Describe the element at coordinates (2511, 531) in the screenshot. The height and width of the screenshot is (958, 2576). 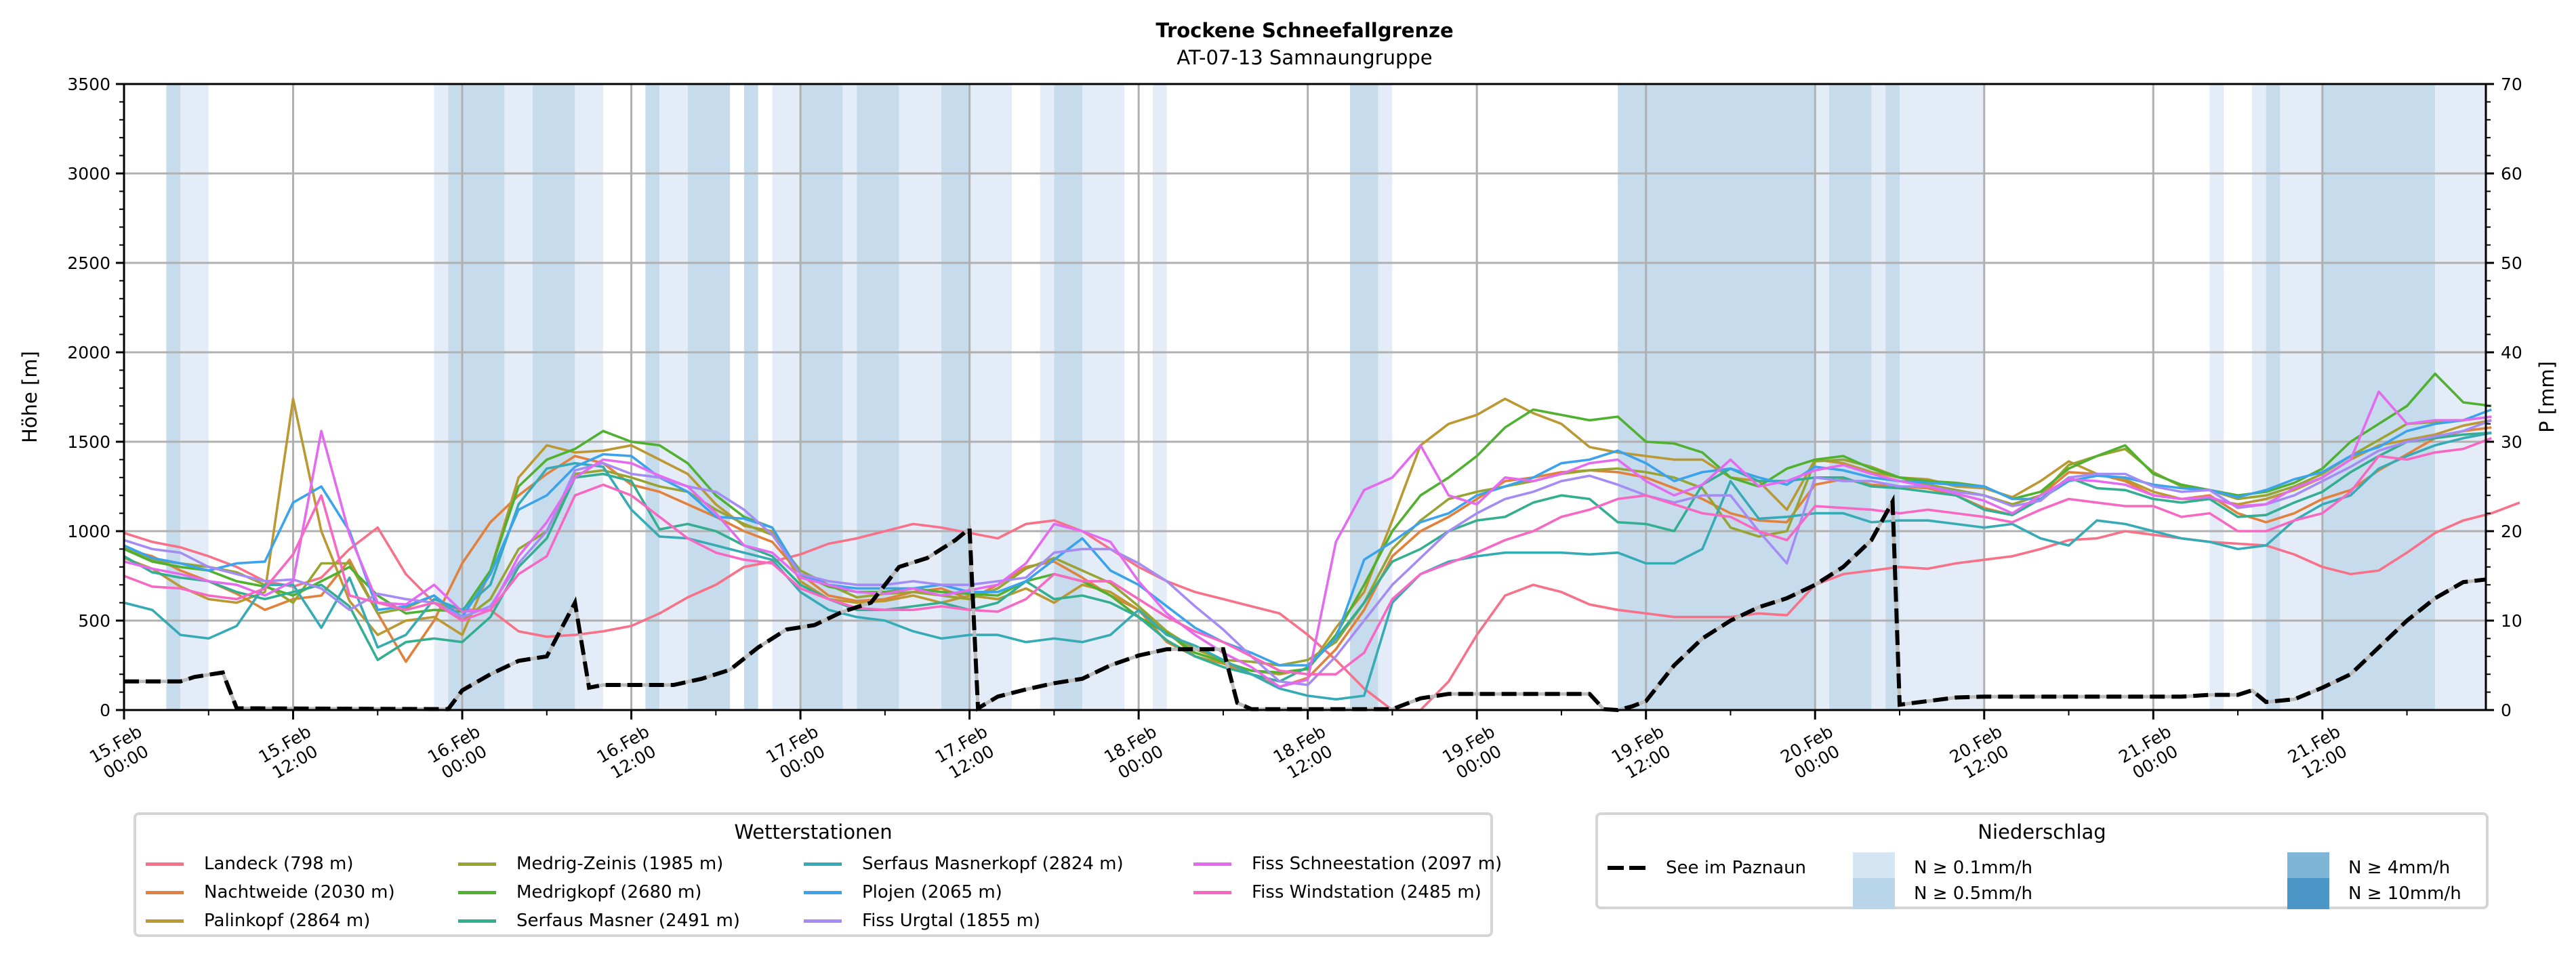
I see `y-right-tick-label: 20` at that location.